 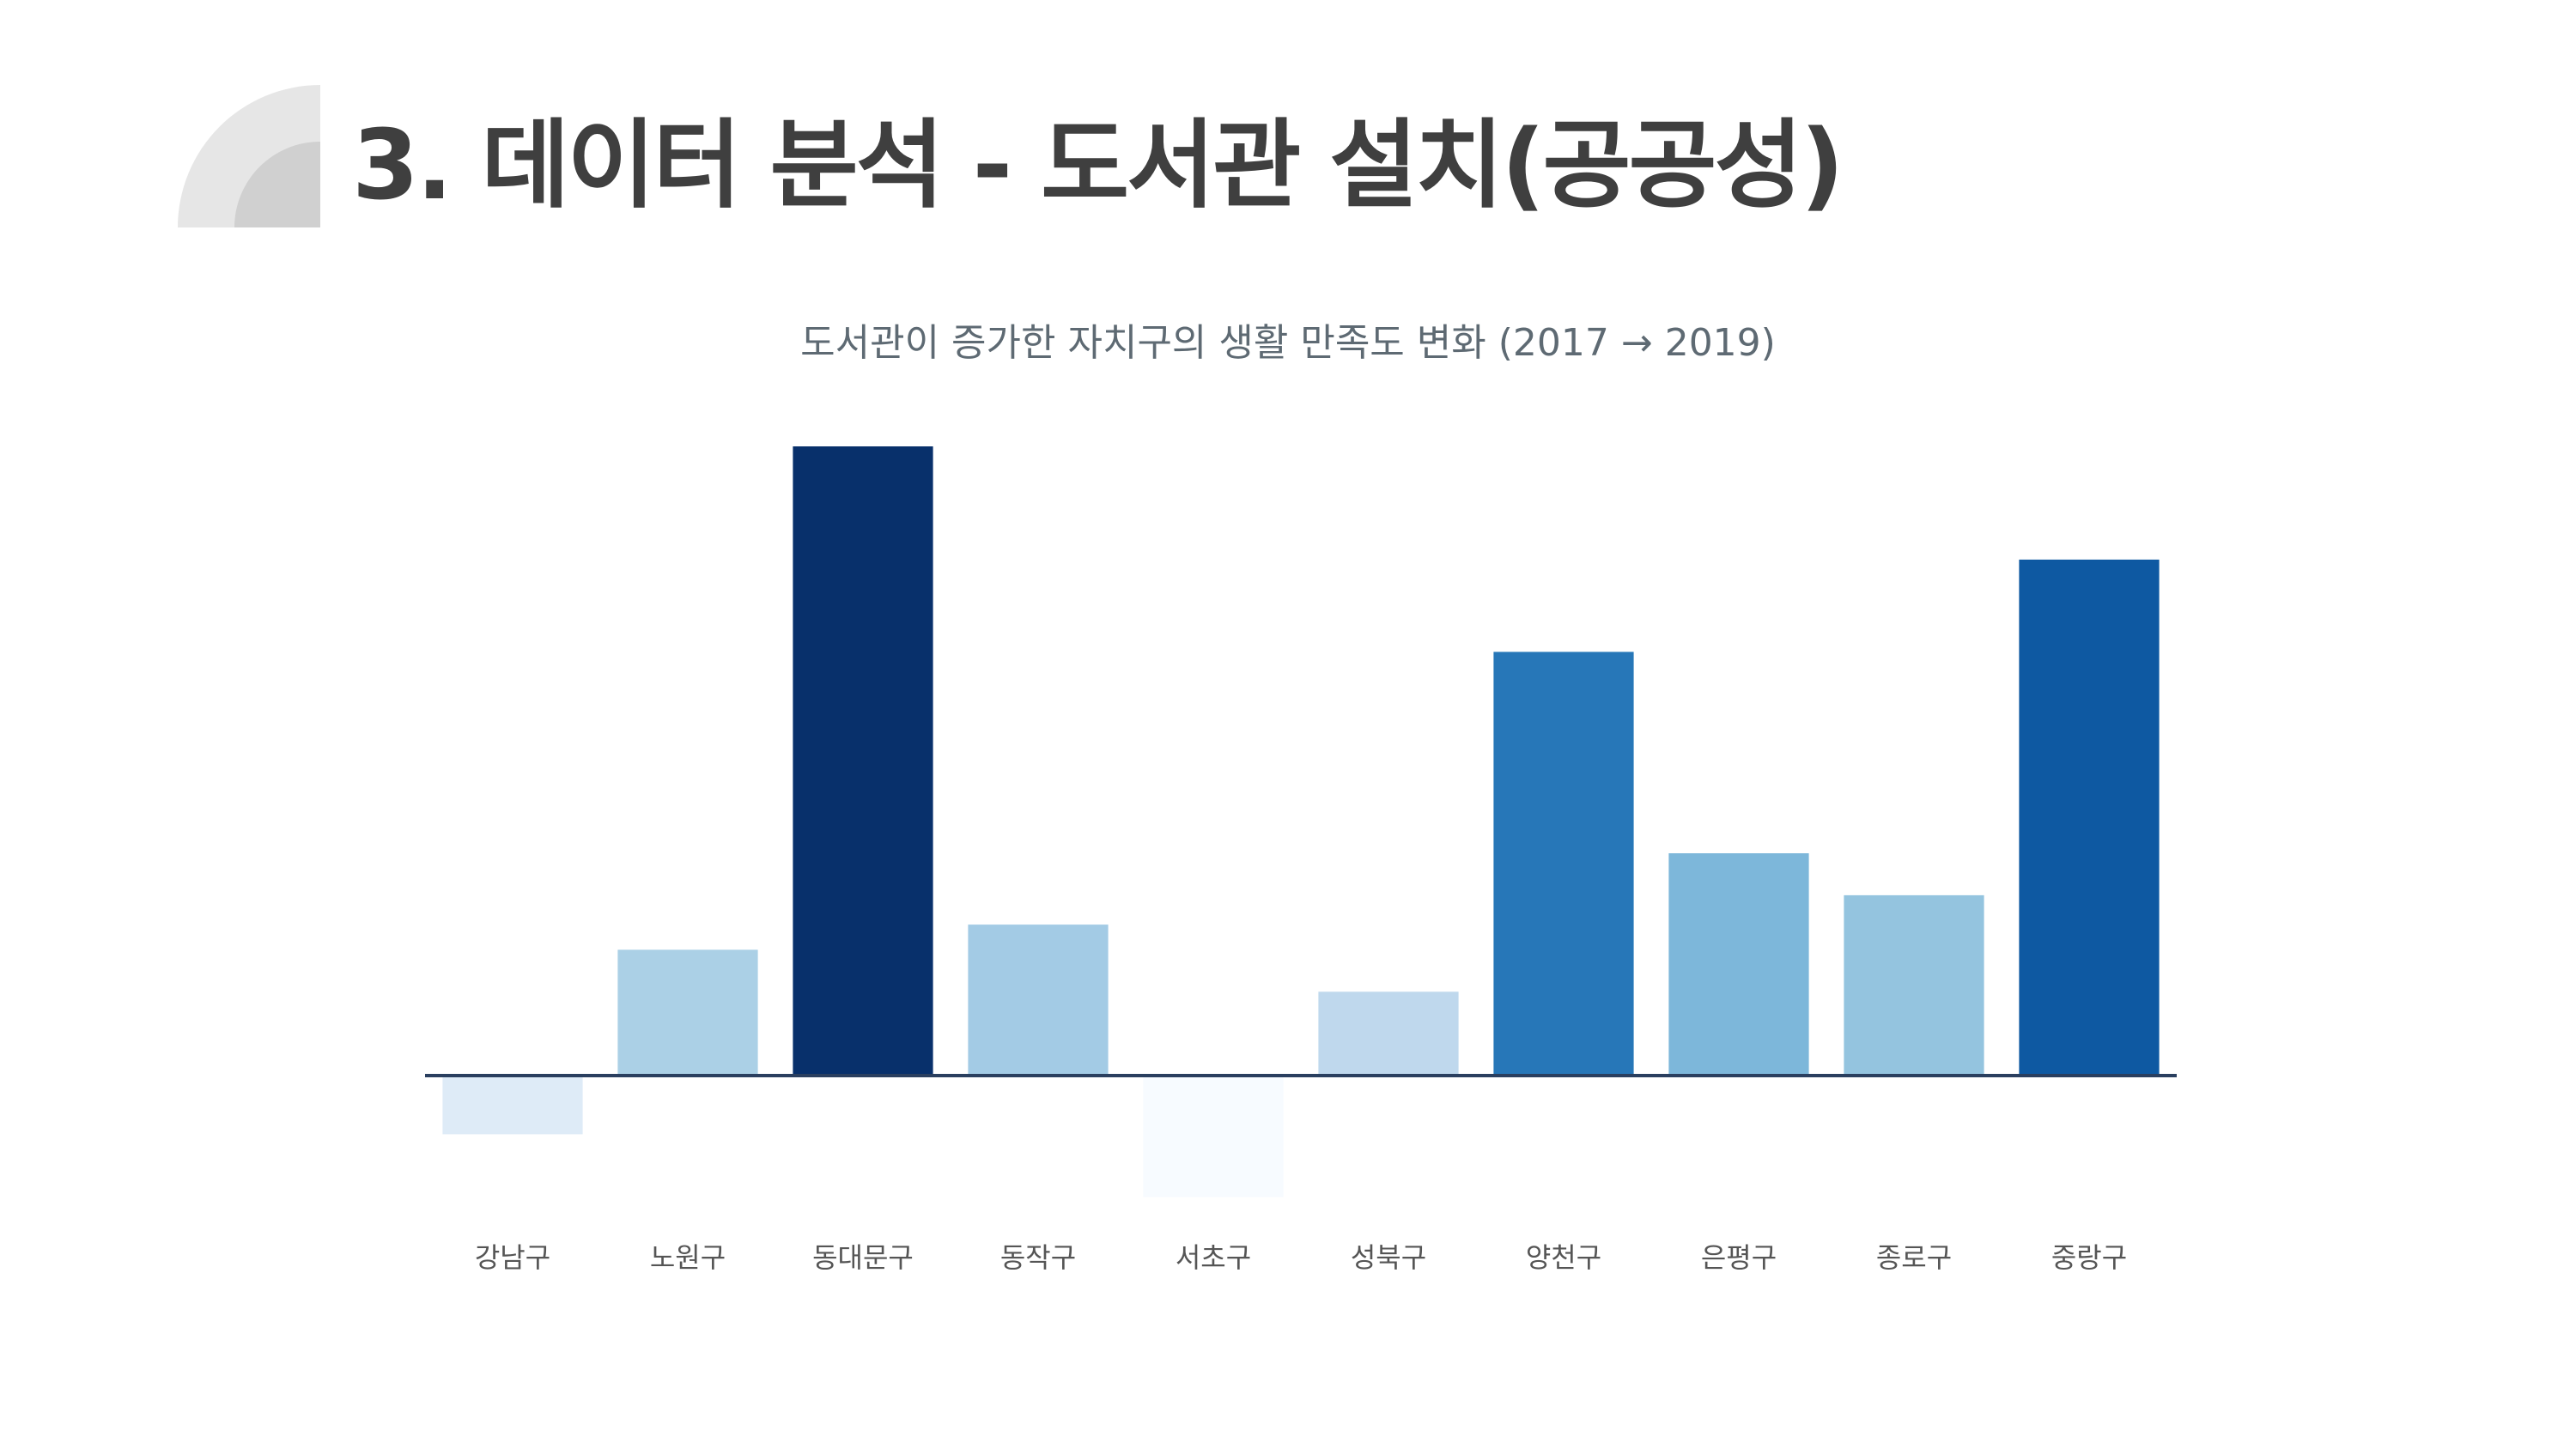 What do you see at coordinates (1914, 1257) in the screenshot?
I see `x-tick-label: 종로구` at bounding box center [1914, 1257].